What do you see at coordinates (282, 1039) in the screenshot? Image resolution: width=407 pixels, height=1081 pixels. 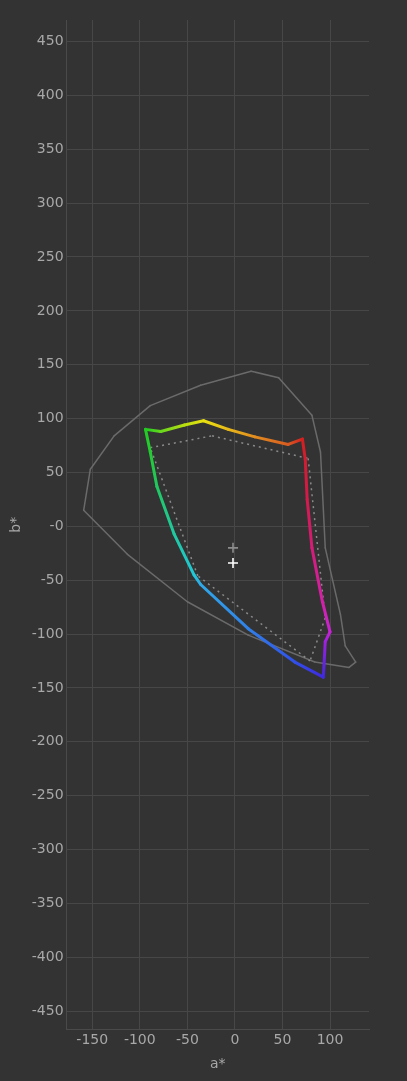 I see `x-tick-label: 50` at bounding box center [282, 1039].